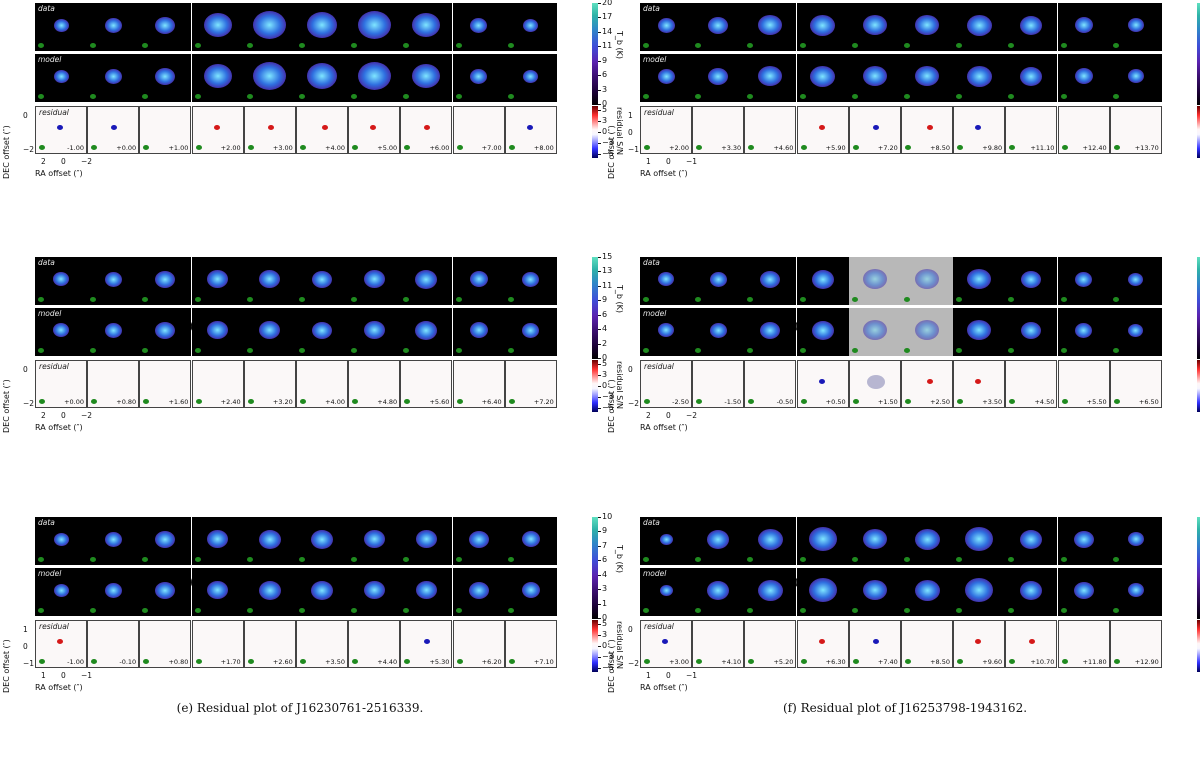 This screenshot has height=763, width=1200. Describe the element at coordinates (692, 675) in the screenshot. I see `ra-tick-label: −1` at that location.